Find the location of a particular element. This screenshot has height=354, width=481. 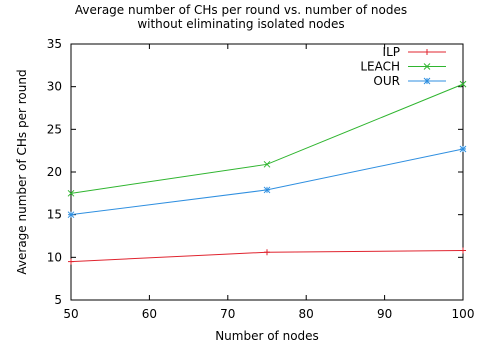

y-tick-label: 25 is located at coordinates (54, 129).